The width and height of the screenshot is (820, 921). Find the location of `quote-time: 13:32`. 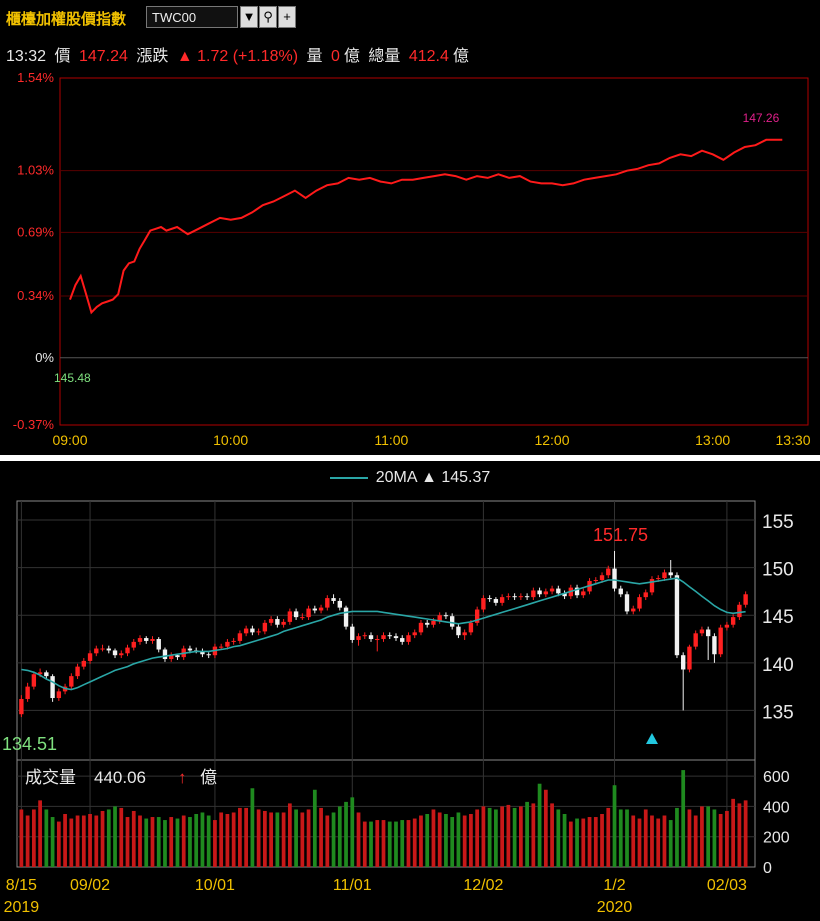

quote-time: 13:32 is located at coordinates (26, 56).